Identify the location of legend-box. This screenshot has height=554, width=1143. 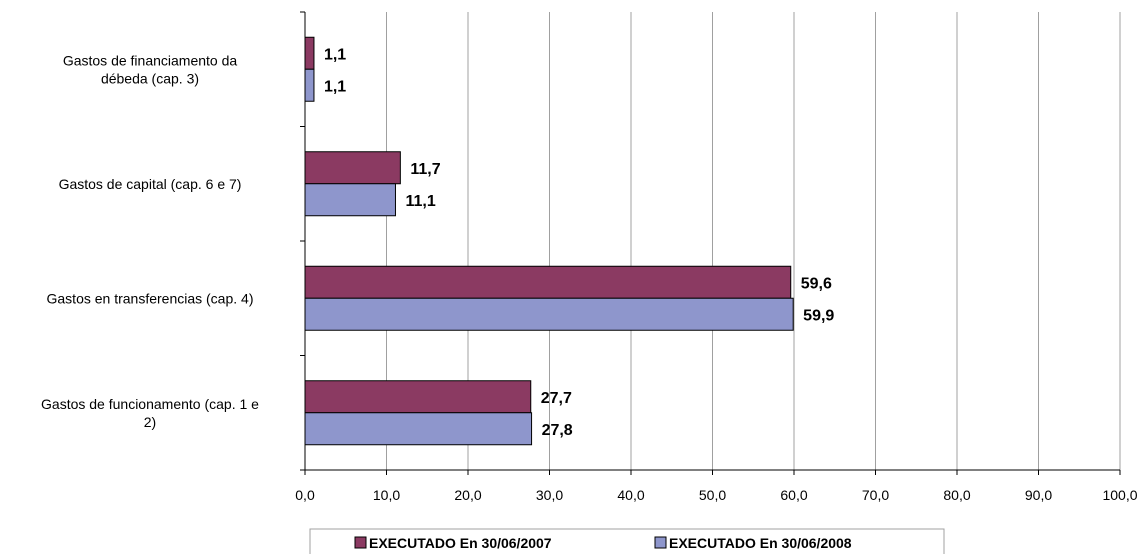
(627, 541).